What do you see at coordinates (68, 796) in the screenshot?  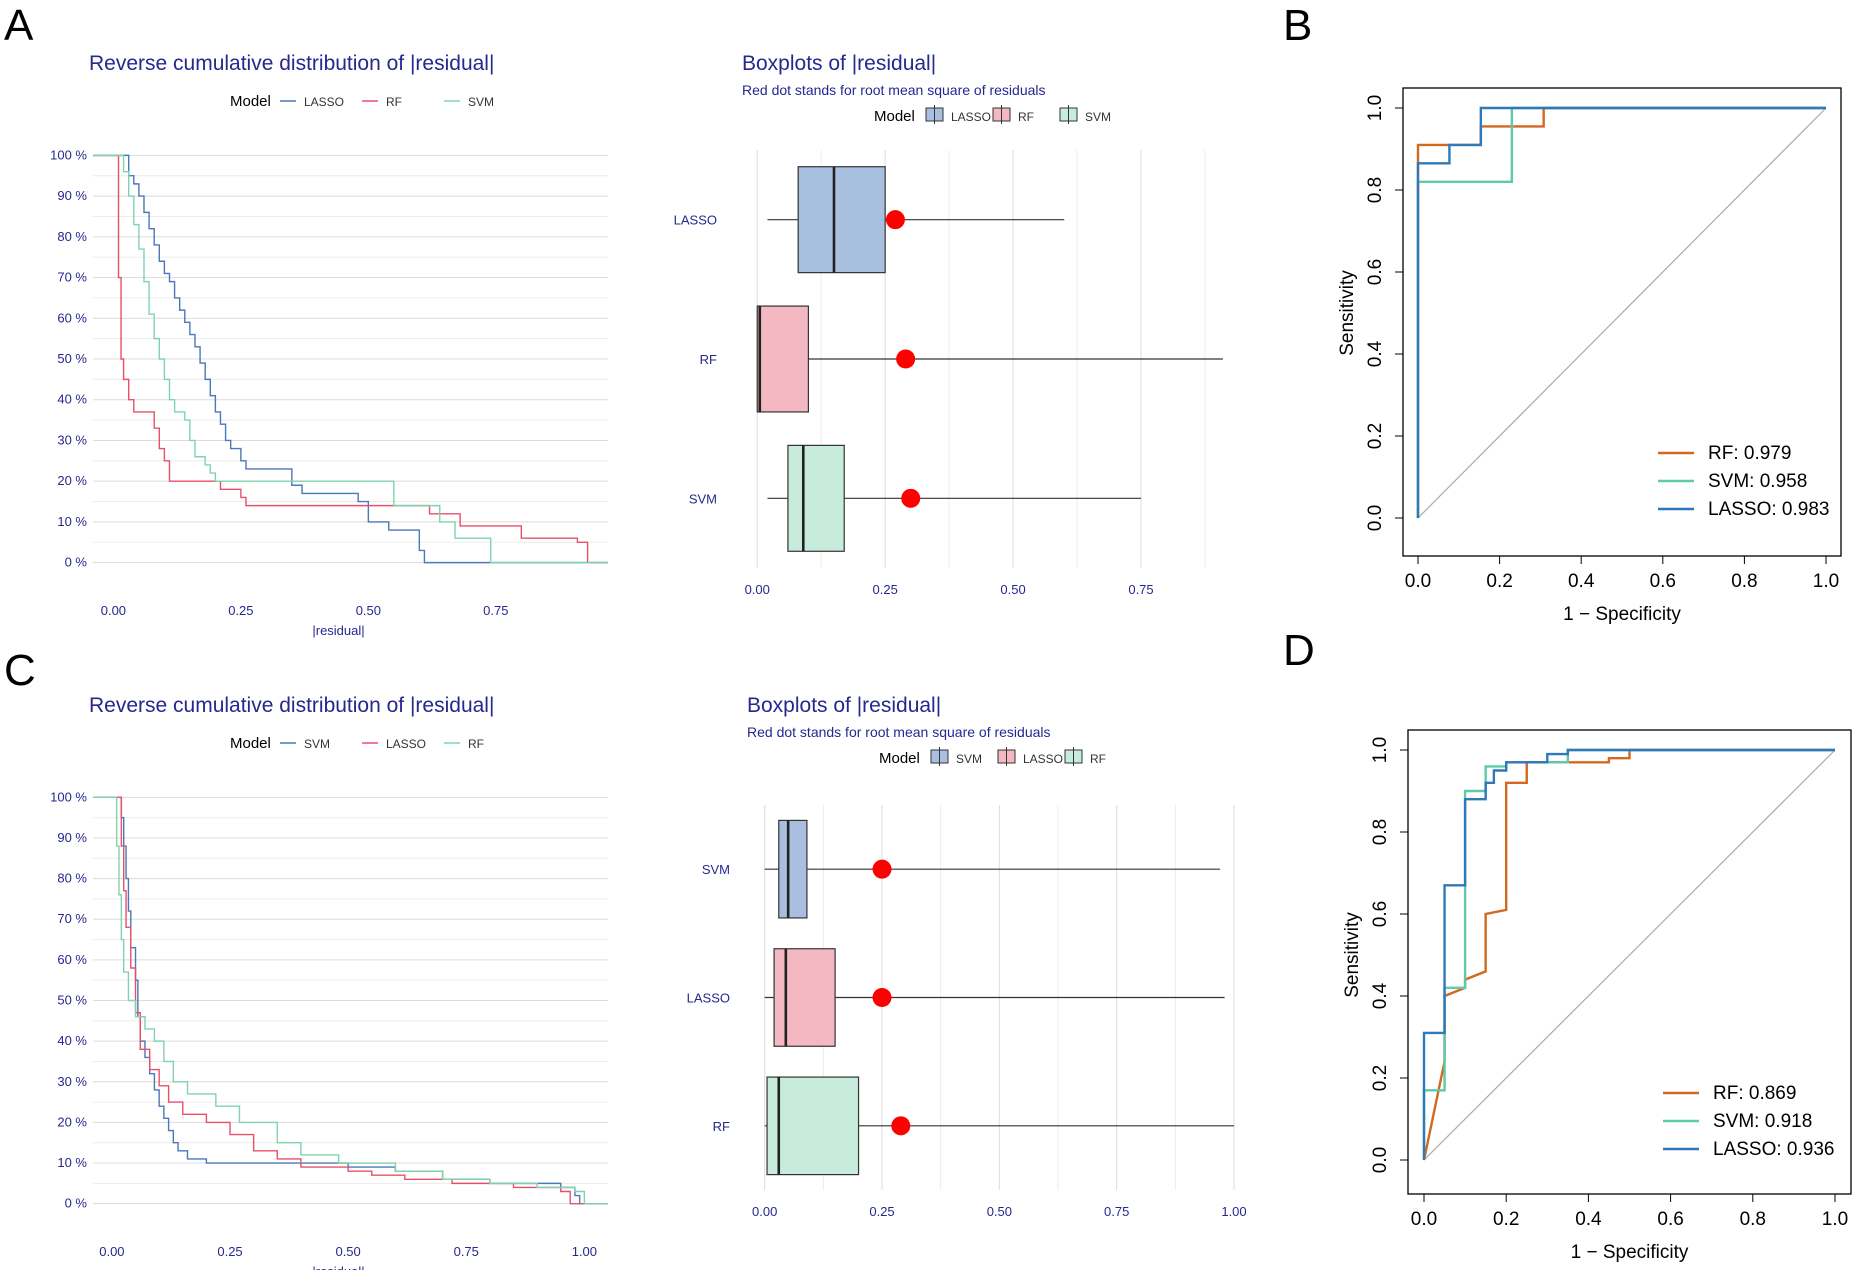 I see `y-tick-label: 100 %` at bounding box center [68, 796].